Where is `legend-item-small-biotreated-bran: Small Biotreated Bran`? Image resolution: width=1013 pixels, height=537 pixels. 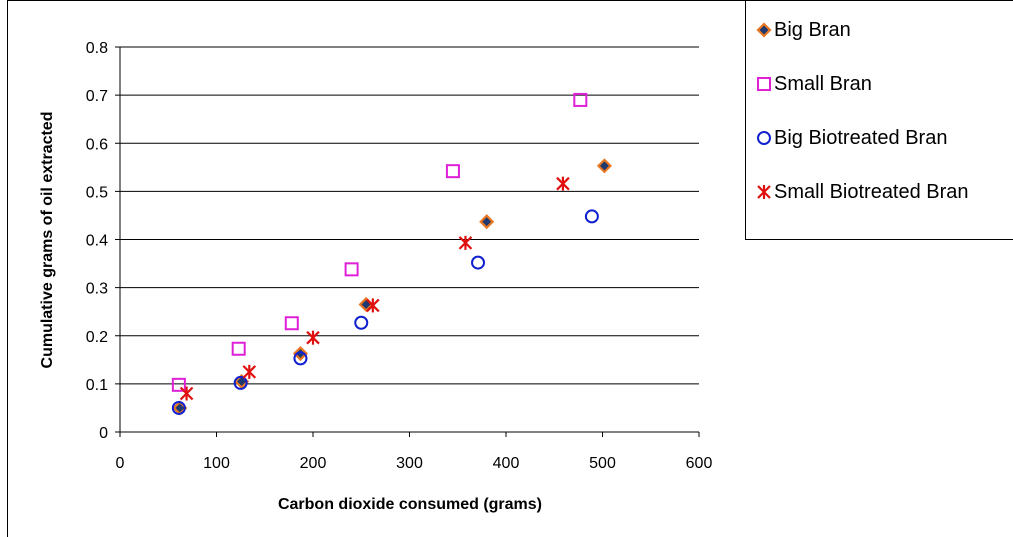
legend-item-small-biotreated-bran: Small Biotreated Bran is located at coordinates (864, 192).